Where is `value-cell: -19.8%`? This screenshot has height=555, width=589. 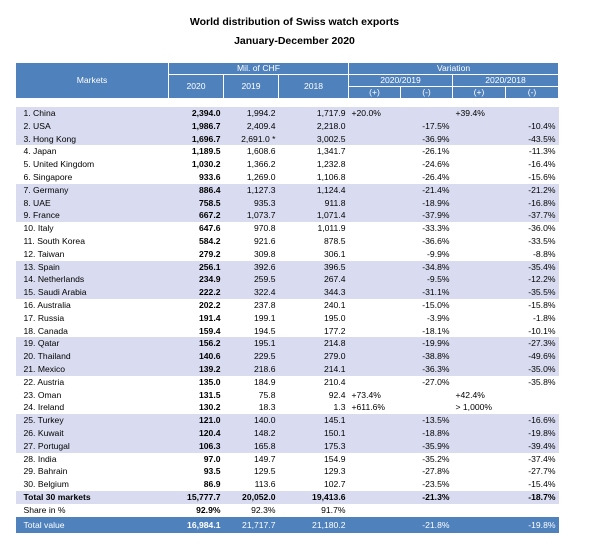
value-cell: -19.8% is located at coordinates (532, 433).